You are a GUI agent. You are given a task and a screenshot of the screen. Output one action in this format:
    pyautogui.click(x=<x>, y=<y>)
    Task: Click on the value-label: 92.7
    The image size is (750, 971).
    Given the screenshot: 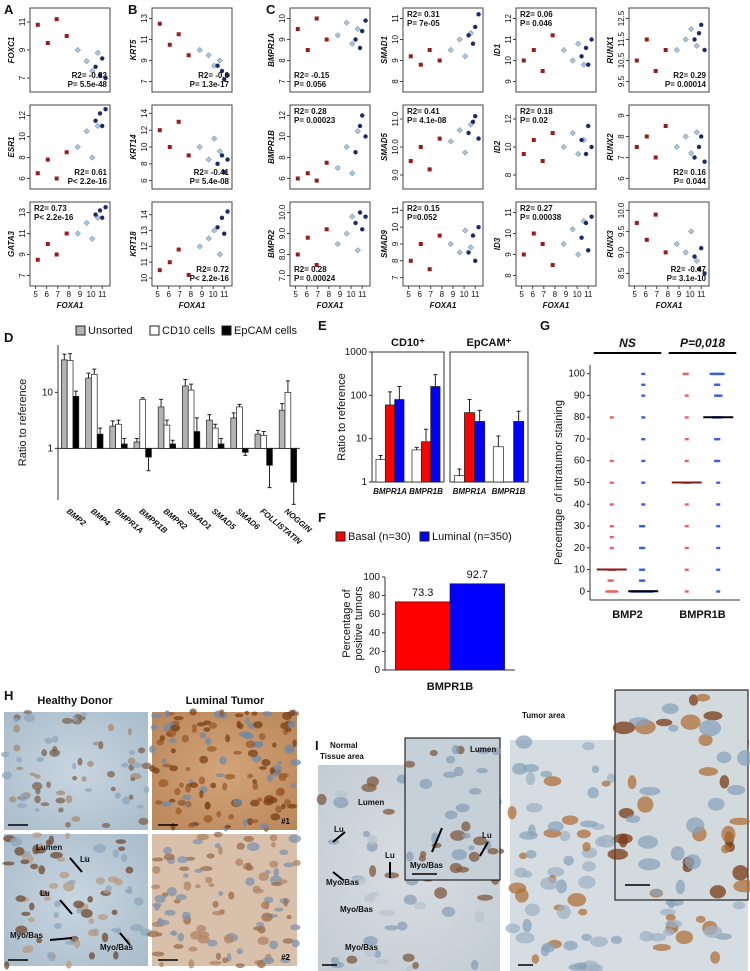 What is the action you would take?
    pyautogui.click(x=477, y=575)
    